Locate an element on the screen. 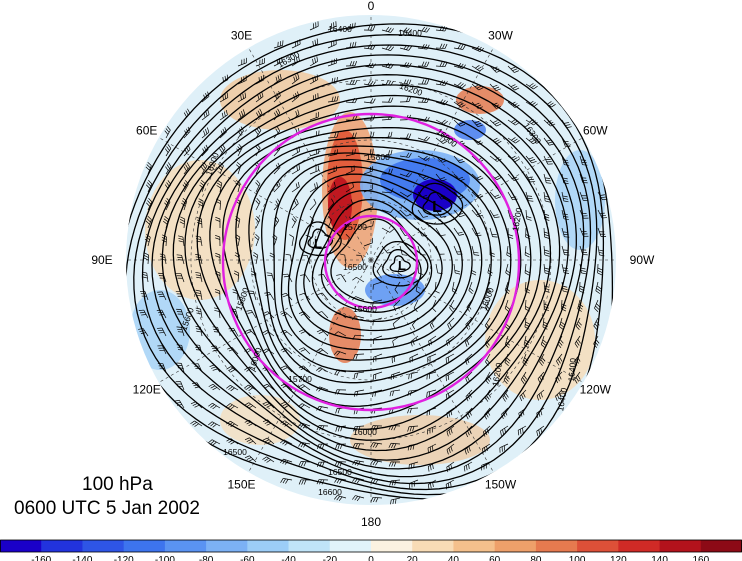 This screenshot has width=742, height=561. colorbar-tick-label: 140 is located at coordinates (659, 558).